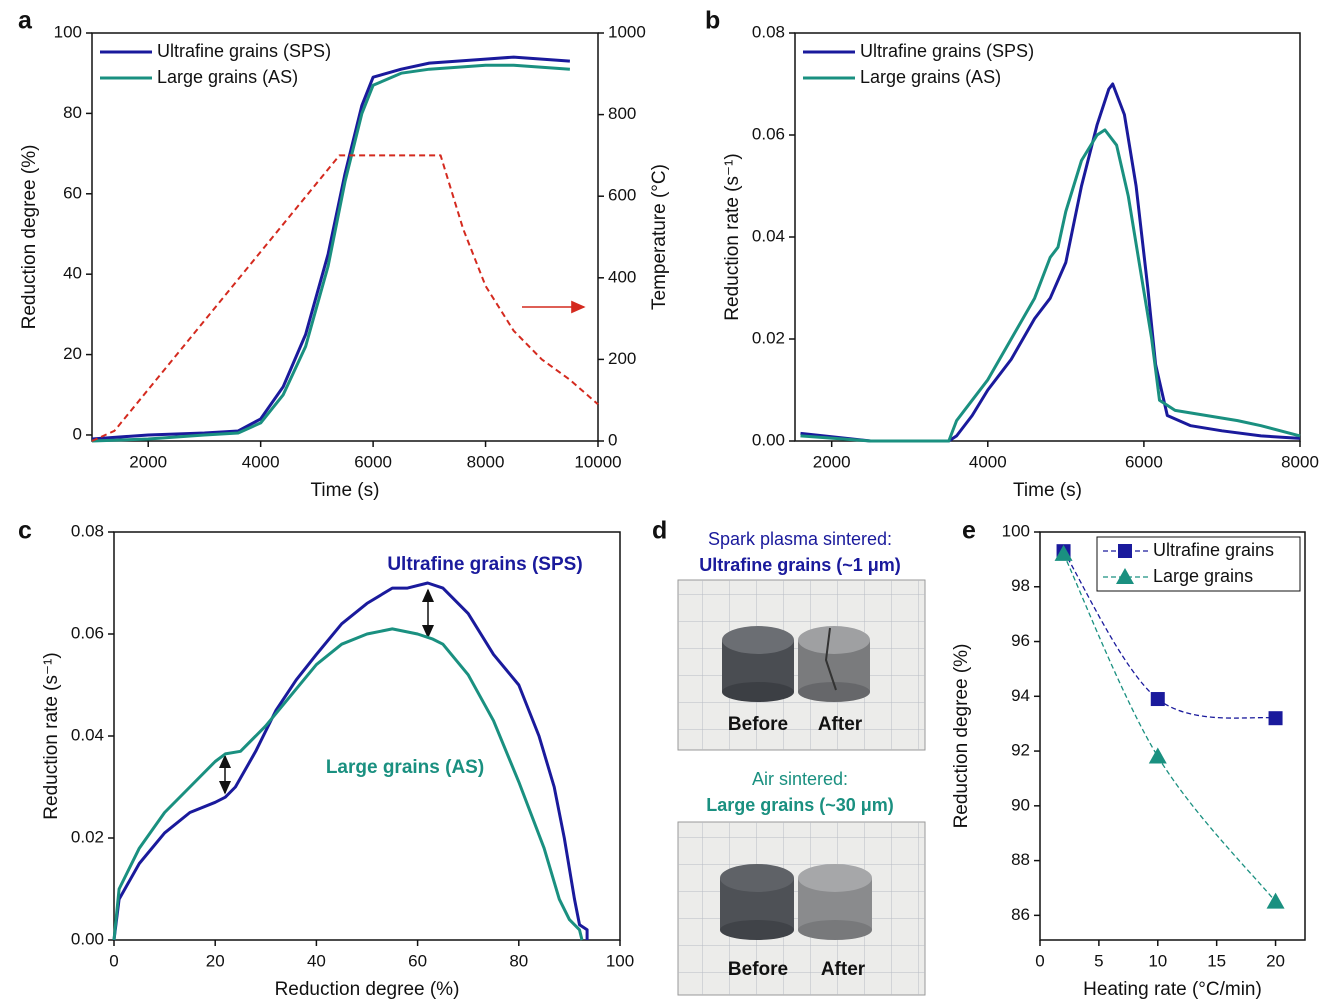 The width and height of the screenshot is (1324, 1005). What do you see at coordinates (1213, 550) in the screenshot?
I see `legend-label: Ultrafine grains` at bounding box center [1213, 550].